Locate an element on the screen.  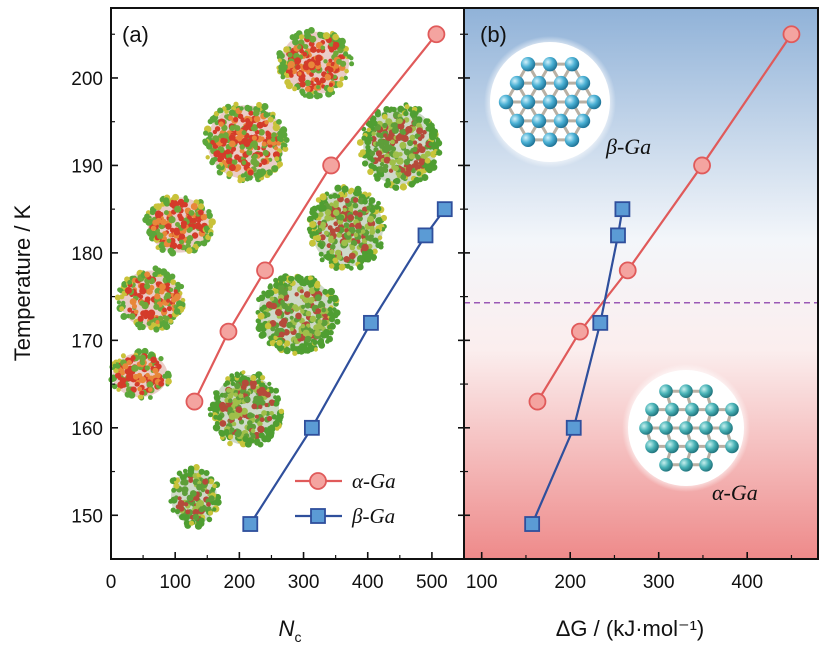
x-axis-title-a: Nc is located at coordinates (290, 630).